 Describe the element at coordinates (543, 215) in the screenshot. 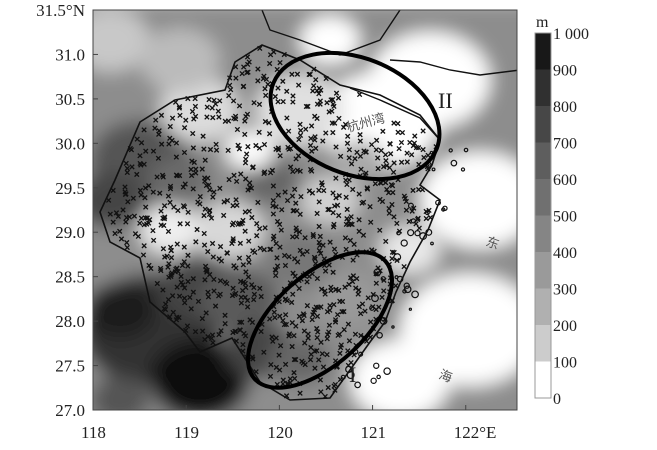

I see `colorbar-frame` at that location.